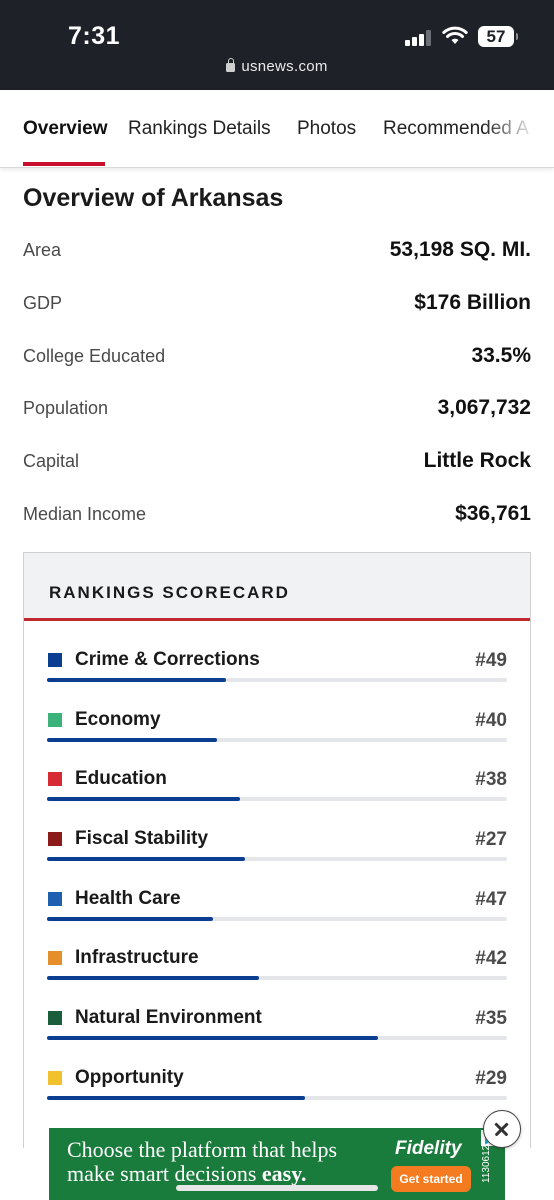 The image size is (554, 1200). What do you see at coordinates (121, 779) in the screenshot?
I see `rank-category-name: Education` at bounding box center [121, 779].